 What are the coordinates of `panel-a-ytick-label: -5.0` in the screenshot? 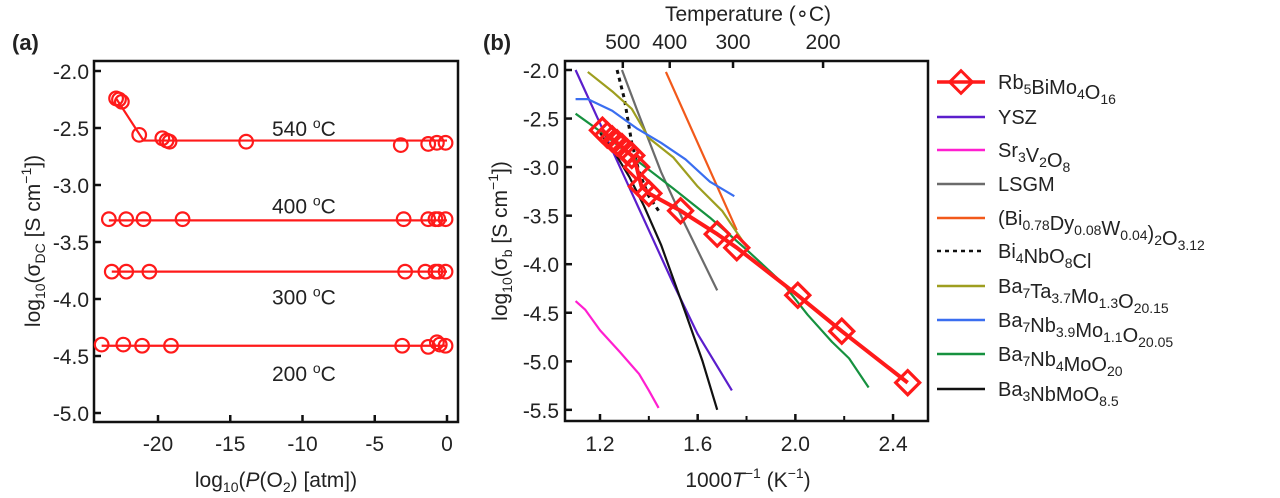 It's located at (71, 414).